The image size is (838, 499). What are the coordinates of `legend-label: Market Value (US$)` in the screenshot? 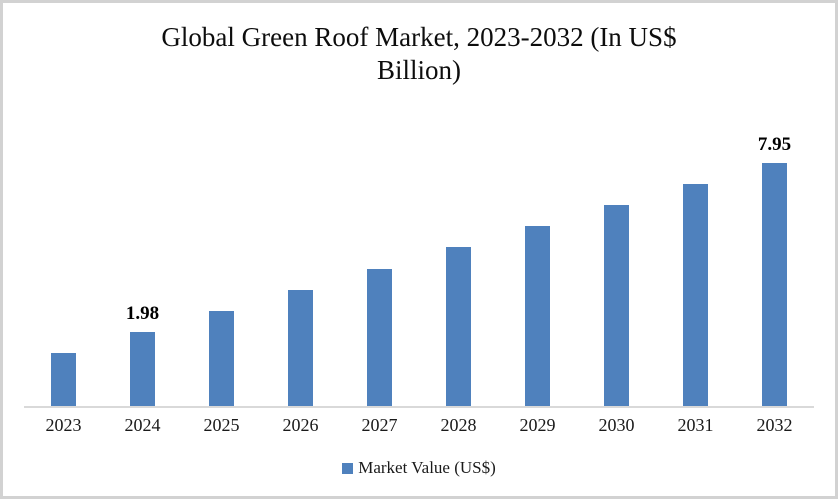 It's located at (427, 467).